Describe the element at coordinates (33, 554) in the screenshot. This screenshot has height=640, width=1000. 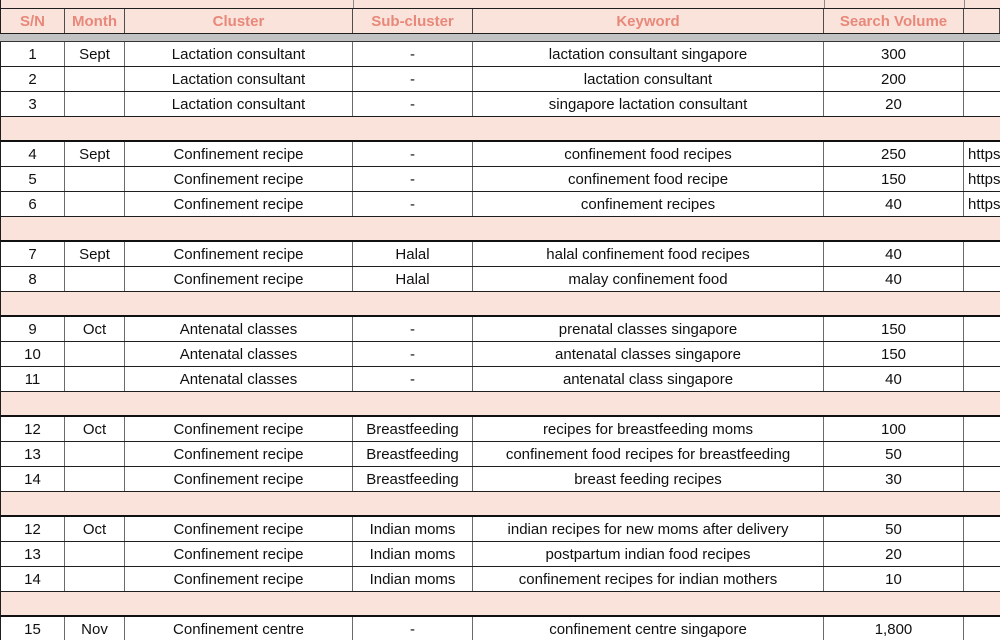
I see `cell-sn: 13` at that location.